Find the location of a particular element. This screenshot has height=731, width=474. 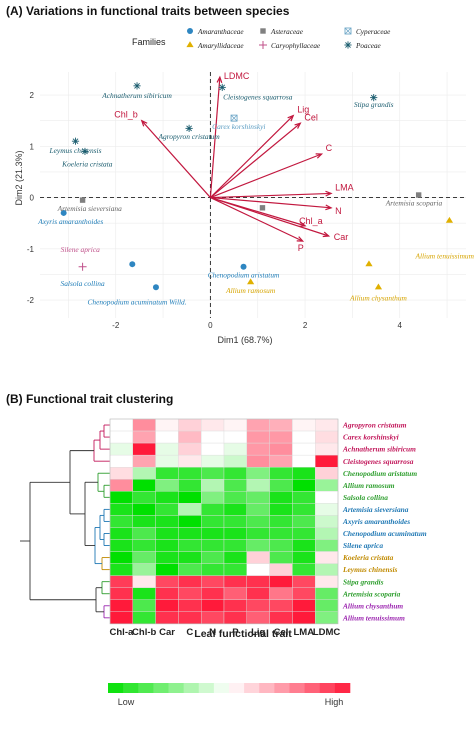

legend-title: Families is located at coordinates (149, 42).